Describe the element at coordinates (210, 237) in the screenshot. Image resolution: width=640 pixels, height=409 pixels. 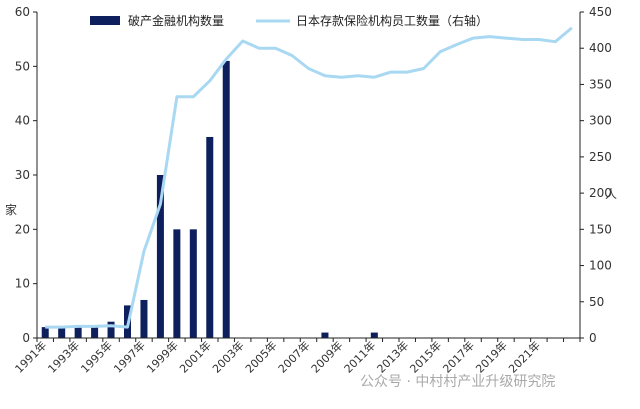
I see `bar-2001年` at that location.